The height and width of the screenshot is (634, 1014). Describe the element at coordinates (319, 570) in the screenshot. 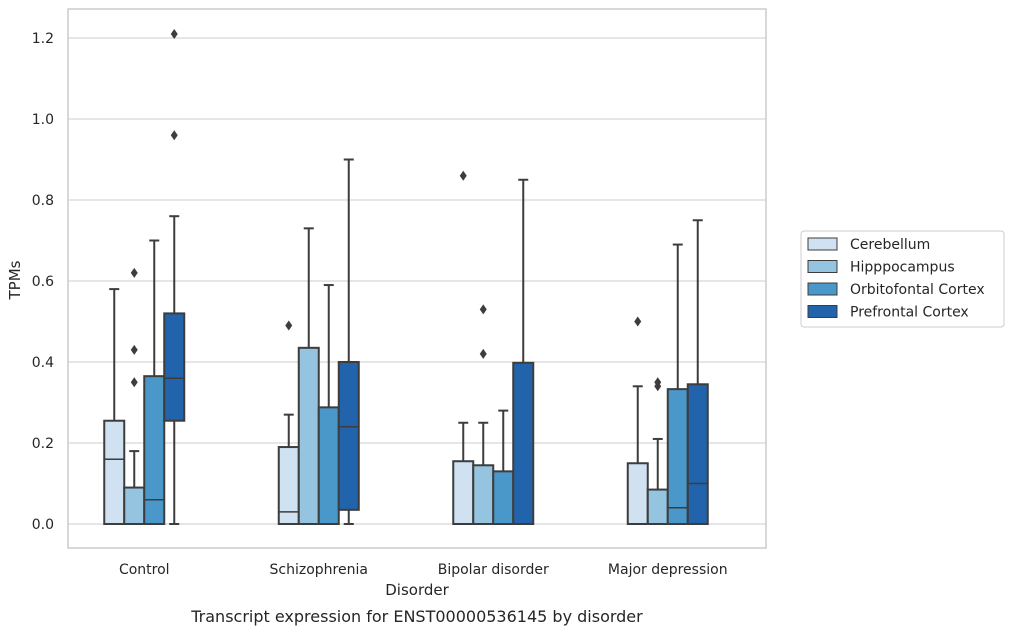

I see `x-tick-label: Schizophrenia` at that location.